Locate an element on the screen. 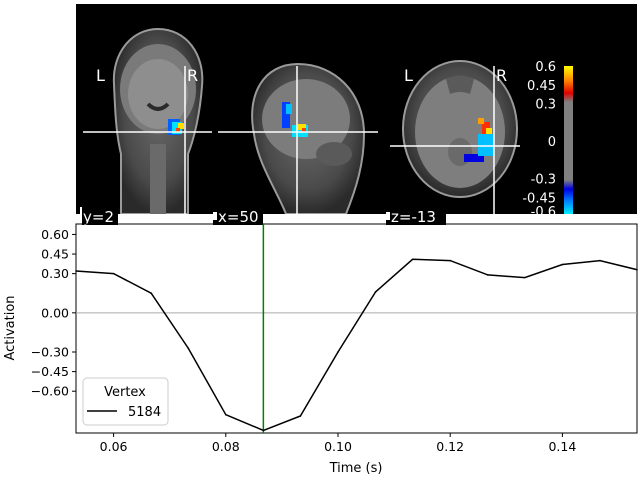  coronal-coord-label: y=2 is located at coordinates (98, 217).